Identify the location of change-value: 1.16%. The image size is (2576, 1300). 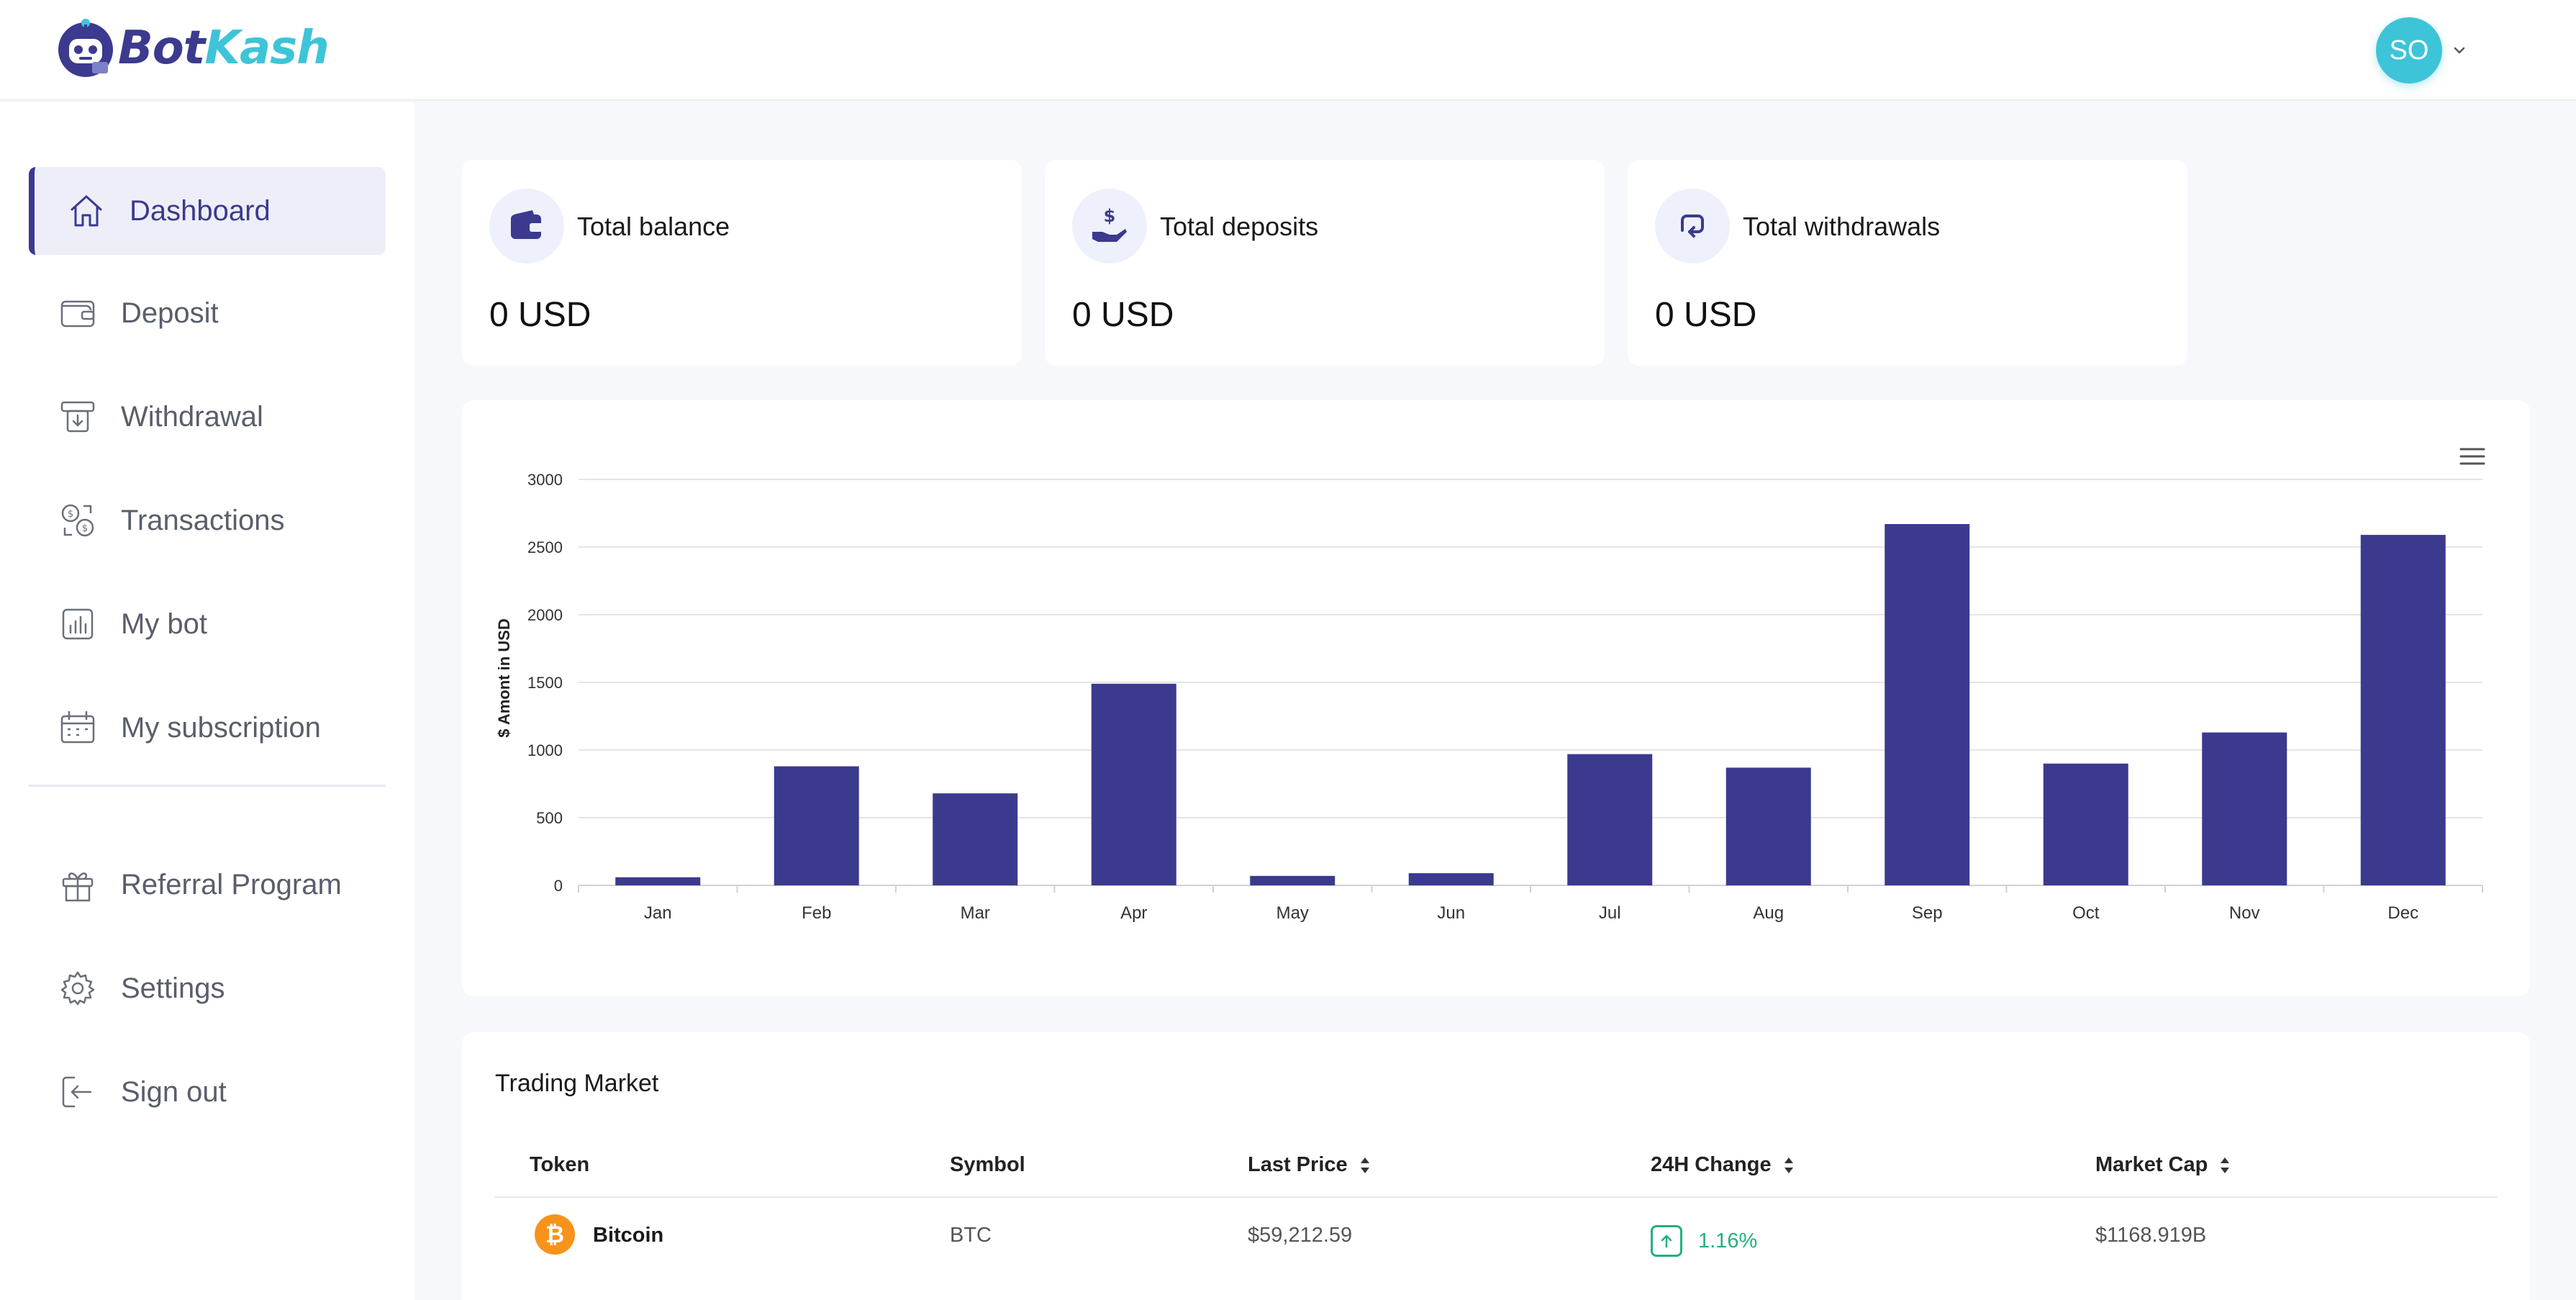
(1728, 1240).